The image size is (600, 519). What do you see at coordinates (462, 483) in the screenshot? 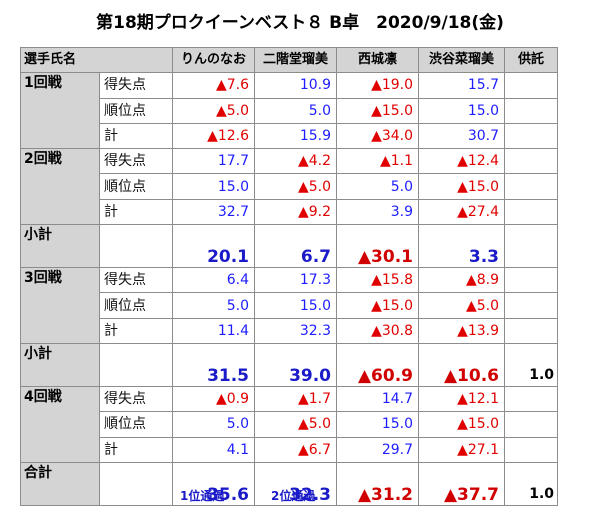
I see `grand-total-cell: ▲37.7` at bounding box center [462, 483].